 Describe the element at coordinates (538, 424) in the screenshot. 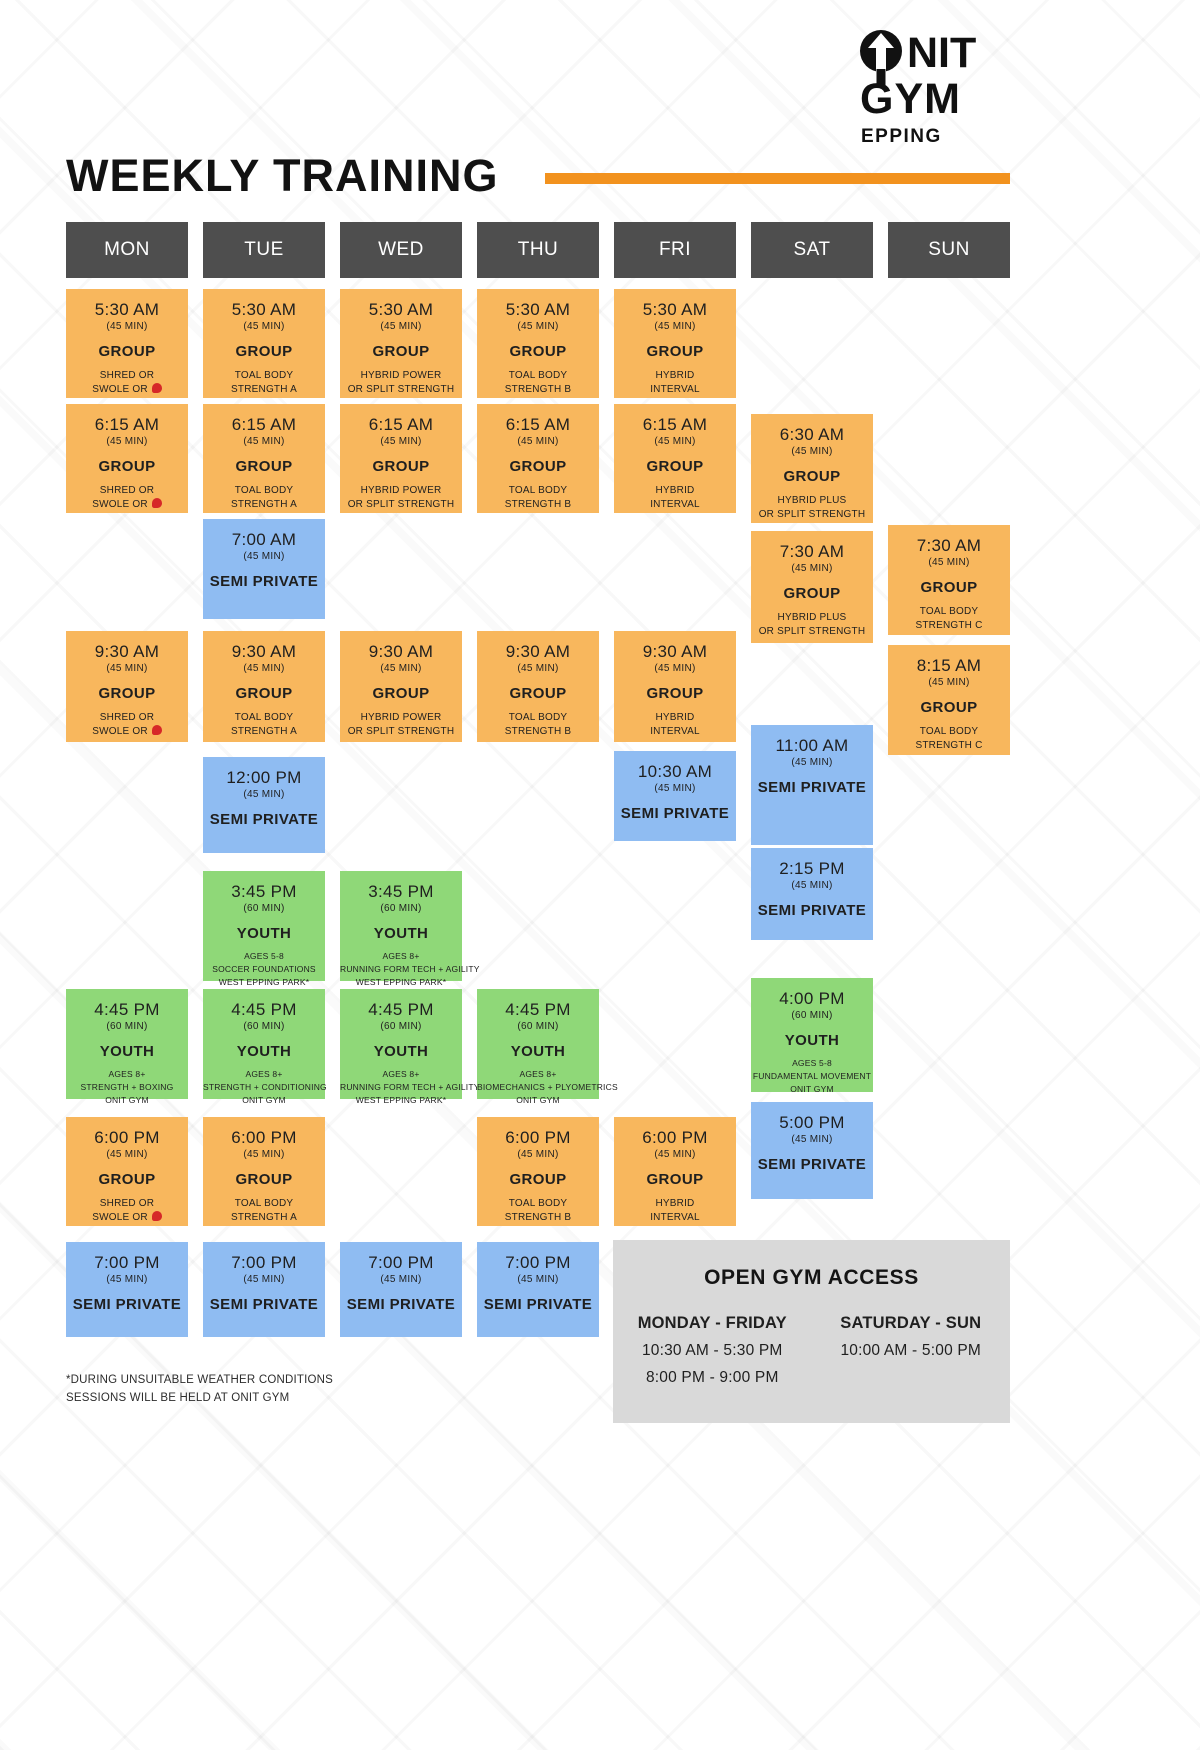

I see `session-time: 6:15 AM` at that location.